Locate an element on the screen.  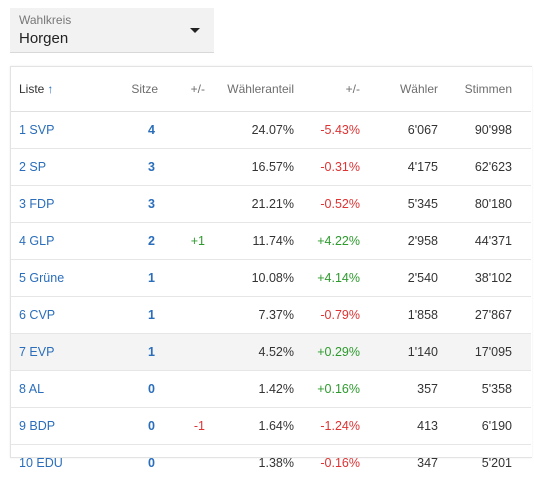
wahlkreis-value: Horgen is located at coordinates (43, 38).